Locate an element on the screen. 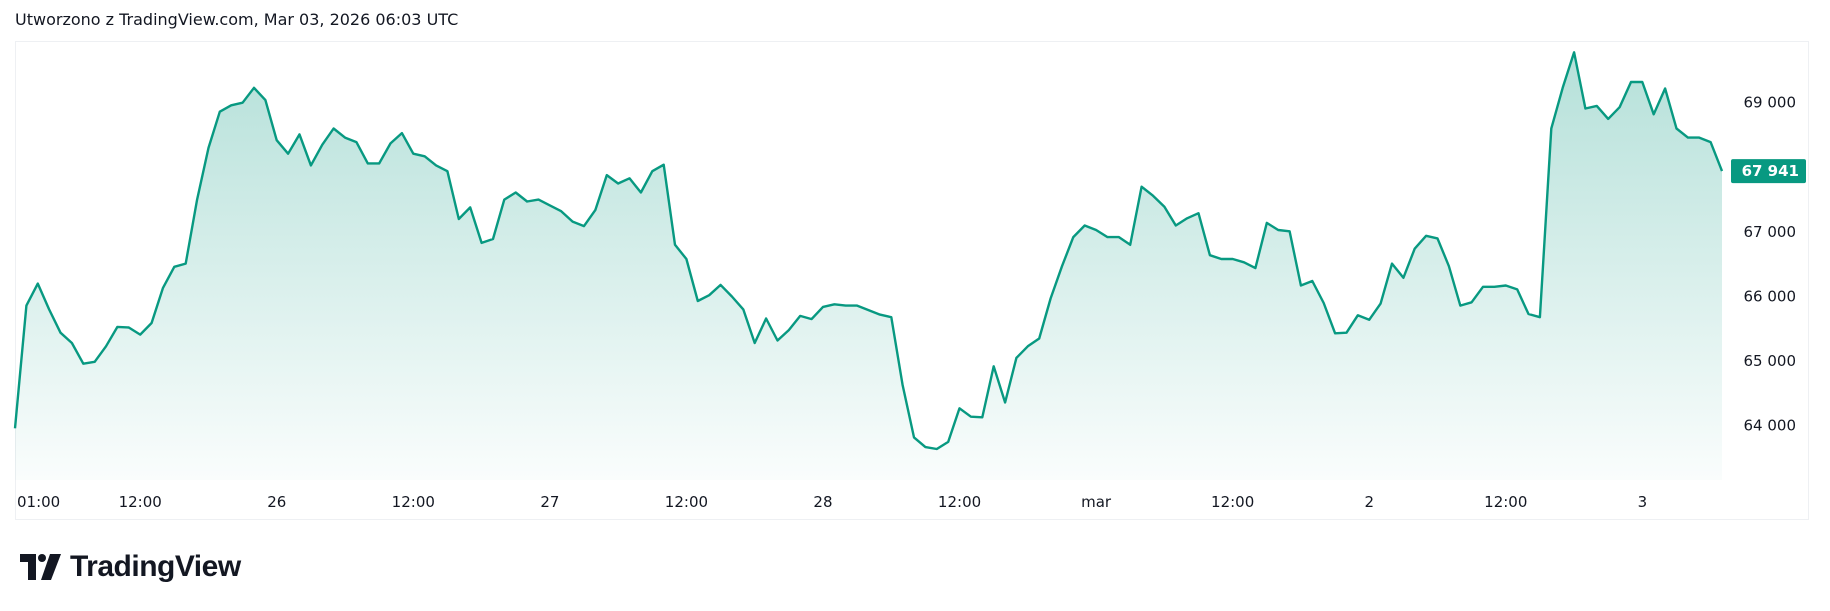 The height and width of the screenshot is (611, 1830). x-tick-label: 26 is located at coordinates (276, 502).